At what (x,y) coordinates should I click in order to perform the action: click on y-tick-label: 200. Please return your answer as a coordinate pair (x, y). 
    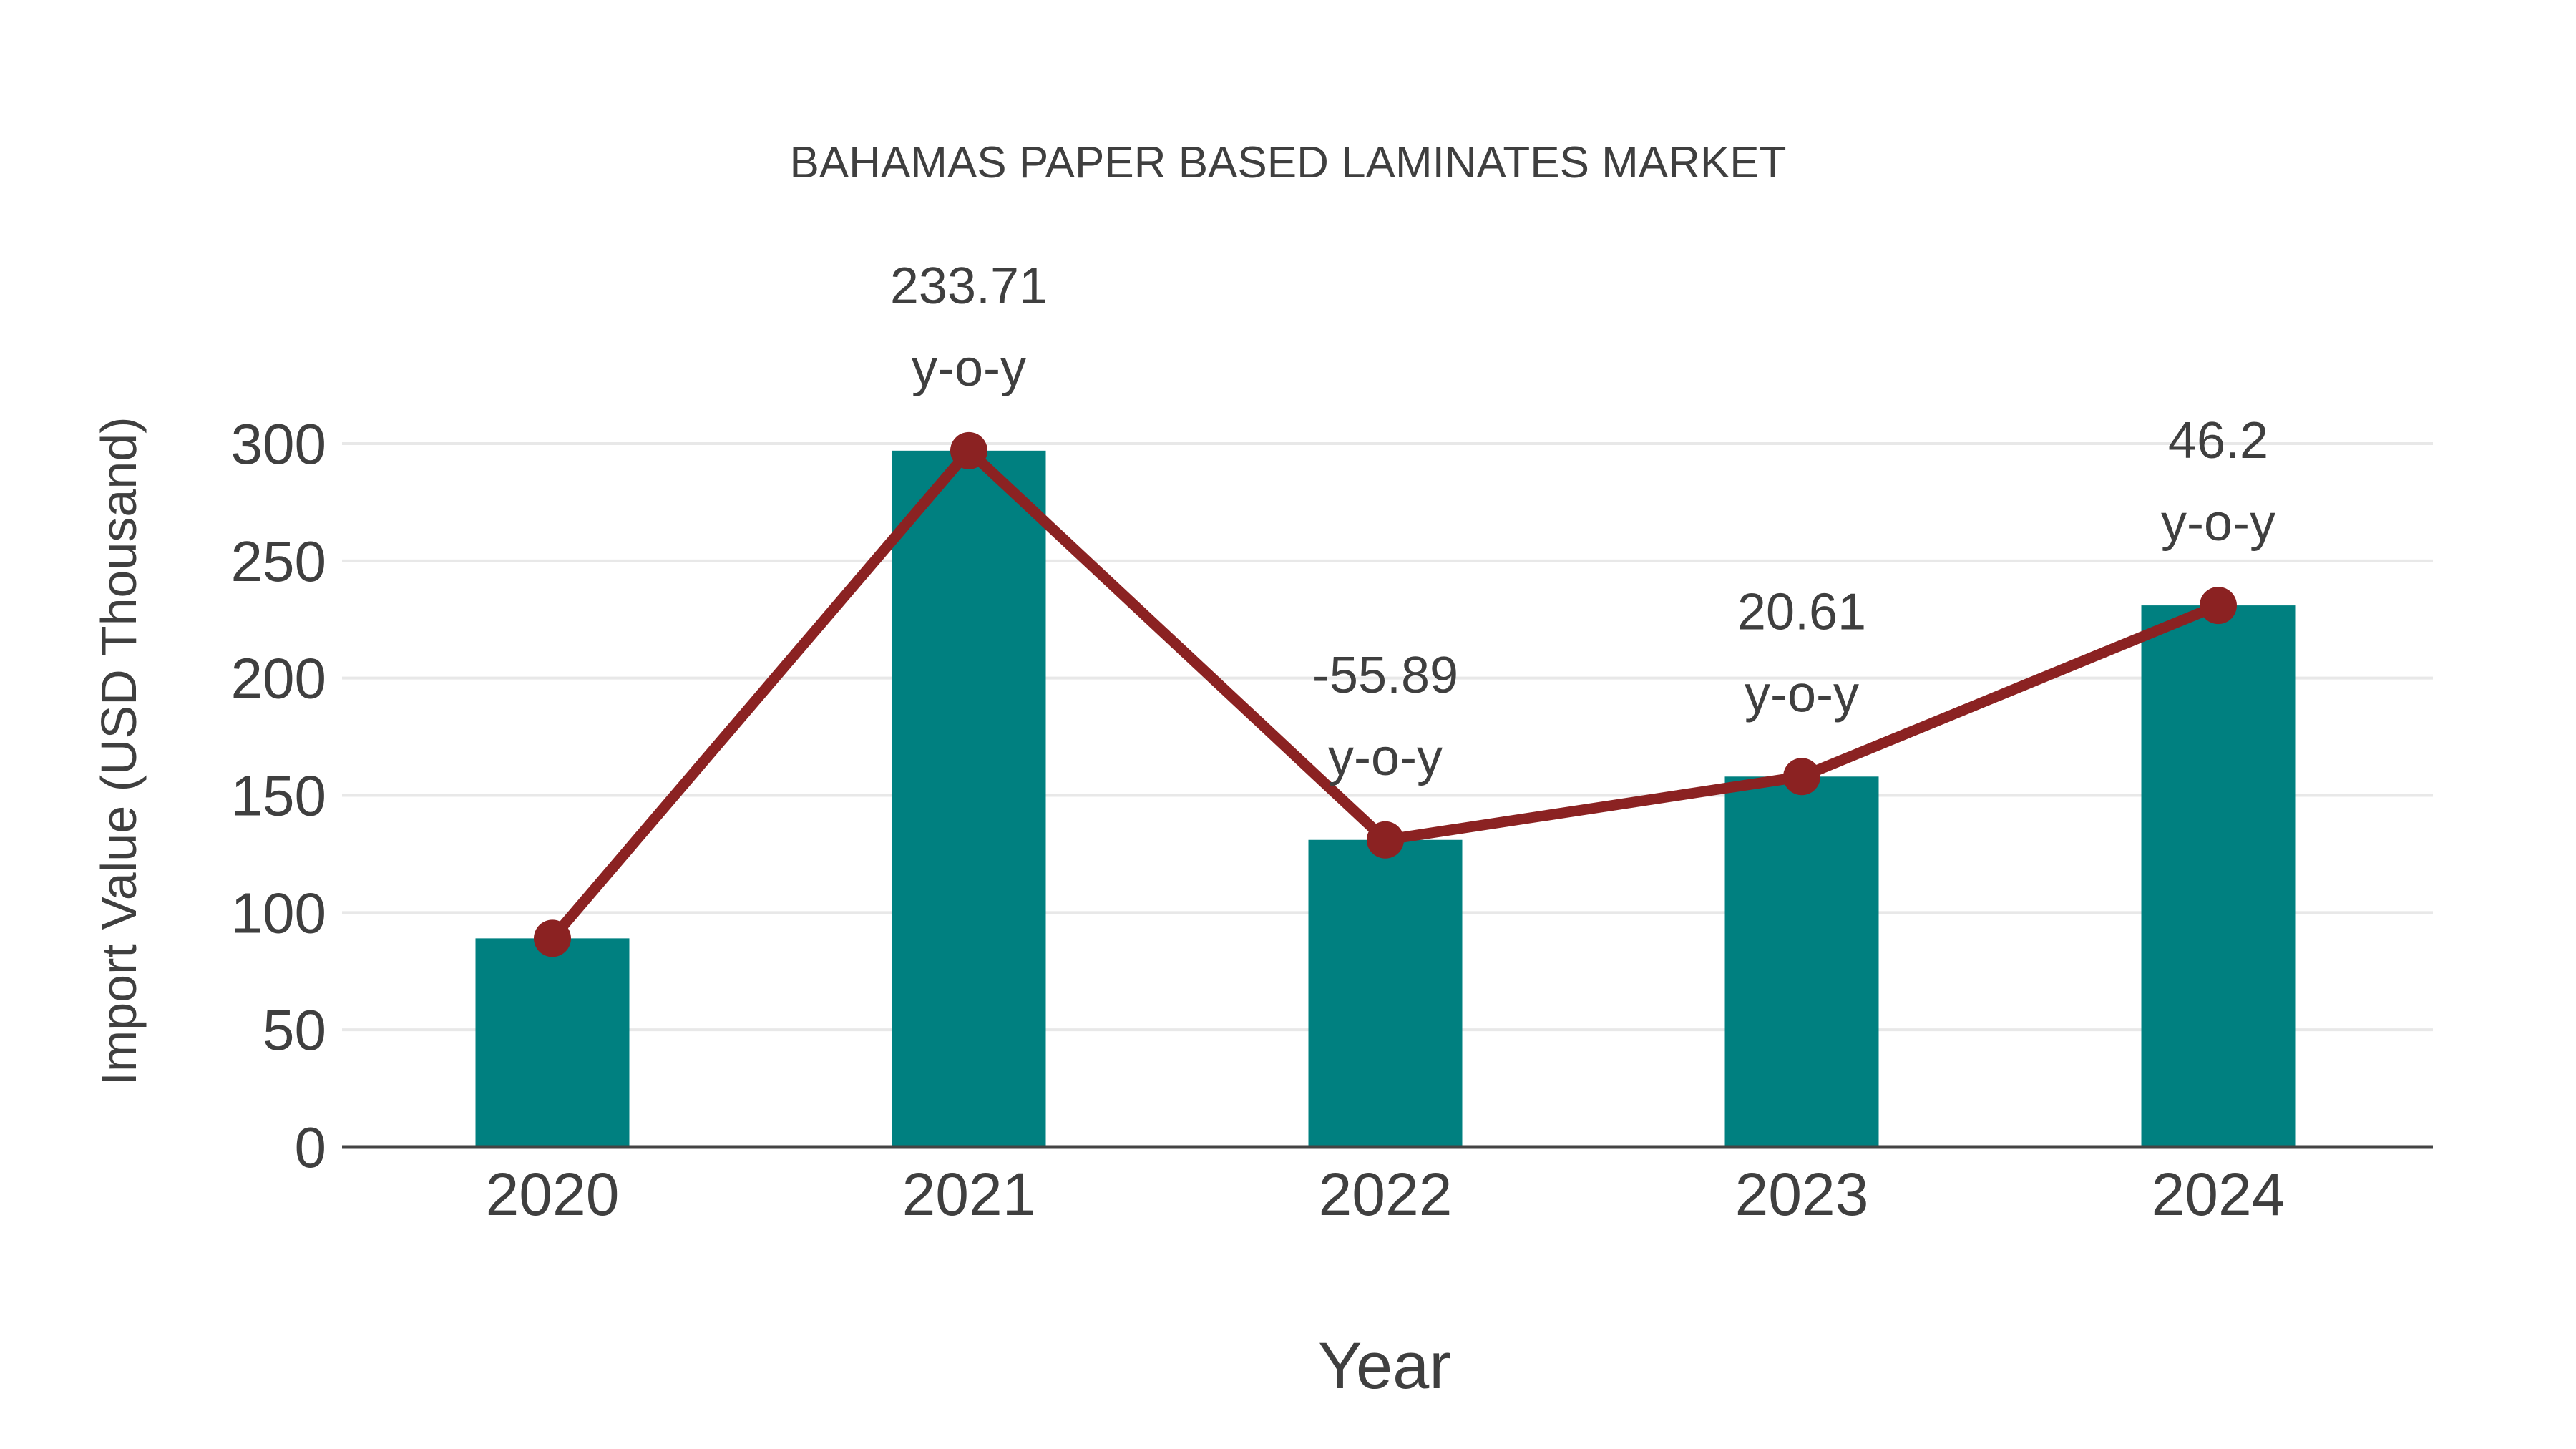
    Looking at the image, I should click on (278, 679).